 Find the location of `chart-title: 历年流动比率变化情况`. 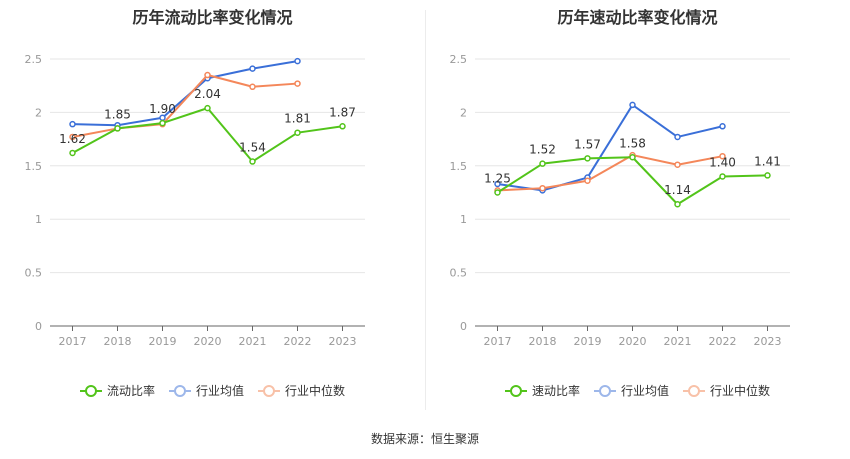

chart-title: 历年流动比率变化情况 is located at coordinates (212, 17).